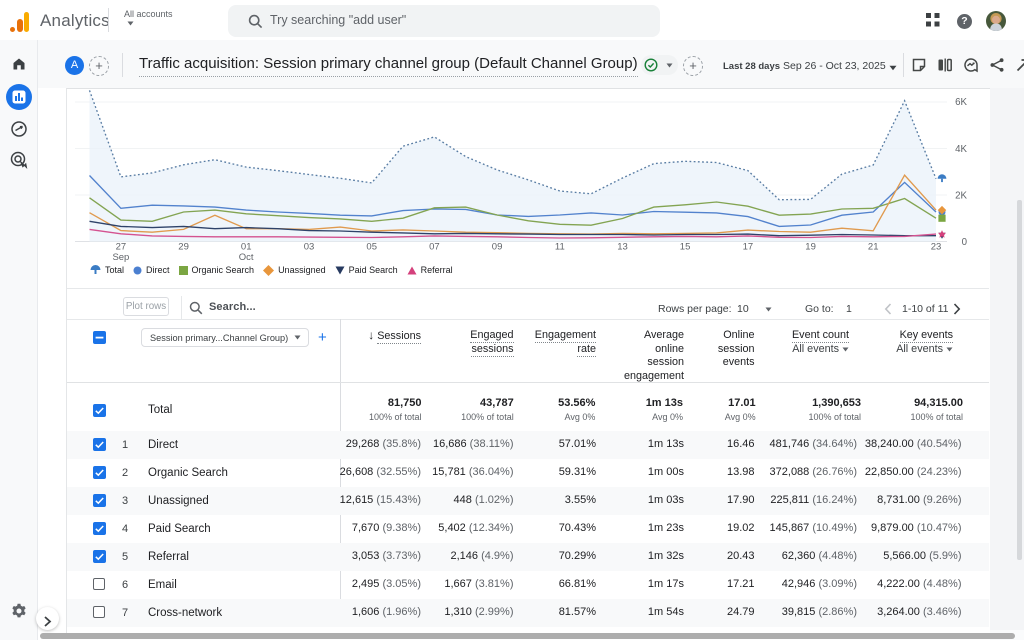 This screenshot has height=640, width=1024. Describe the element at coordinates (622, 247) in the screenshot. I see `svg-text: 13` at that location.